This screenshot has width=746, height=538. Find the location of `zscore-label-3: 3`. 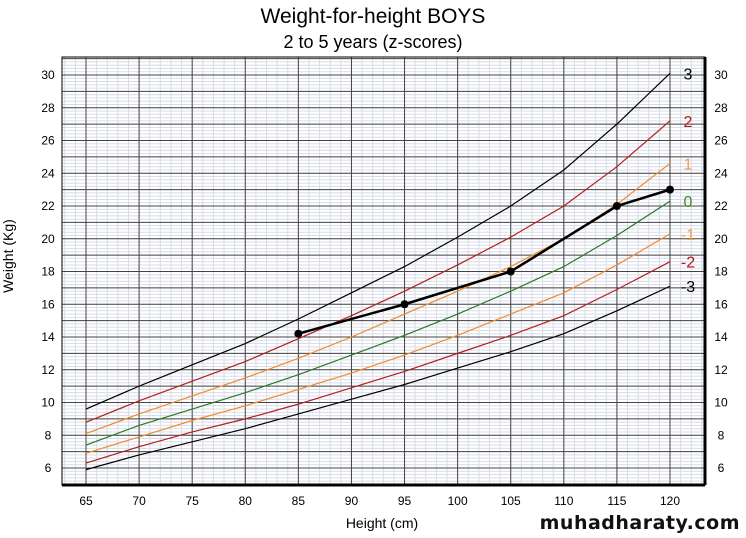

zscore-label-3: 3 is located at coordinates (688, 74).